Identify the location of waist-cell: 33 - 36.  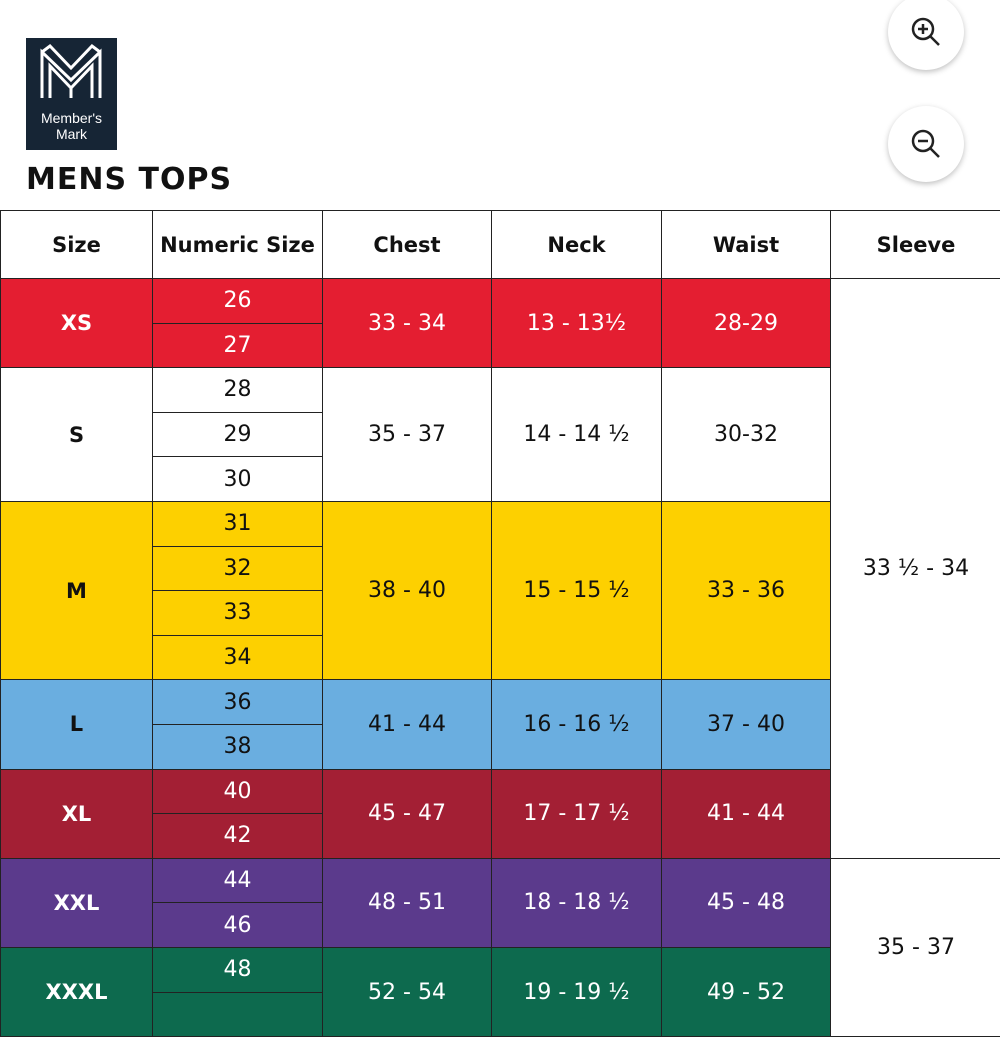
(746, 591).